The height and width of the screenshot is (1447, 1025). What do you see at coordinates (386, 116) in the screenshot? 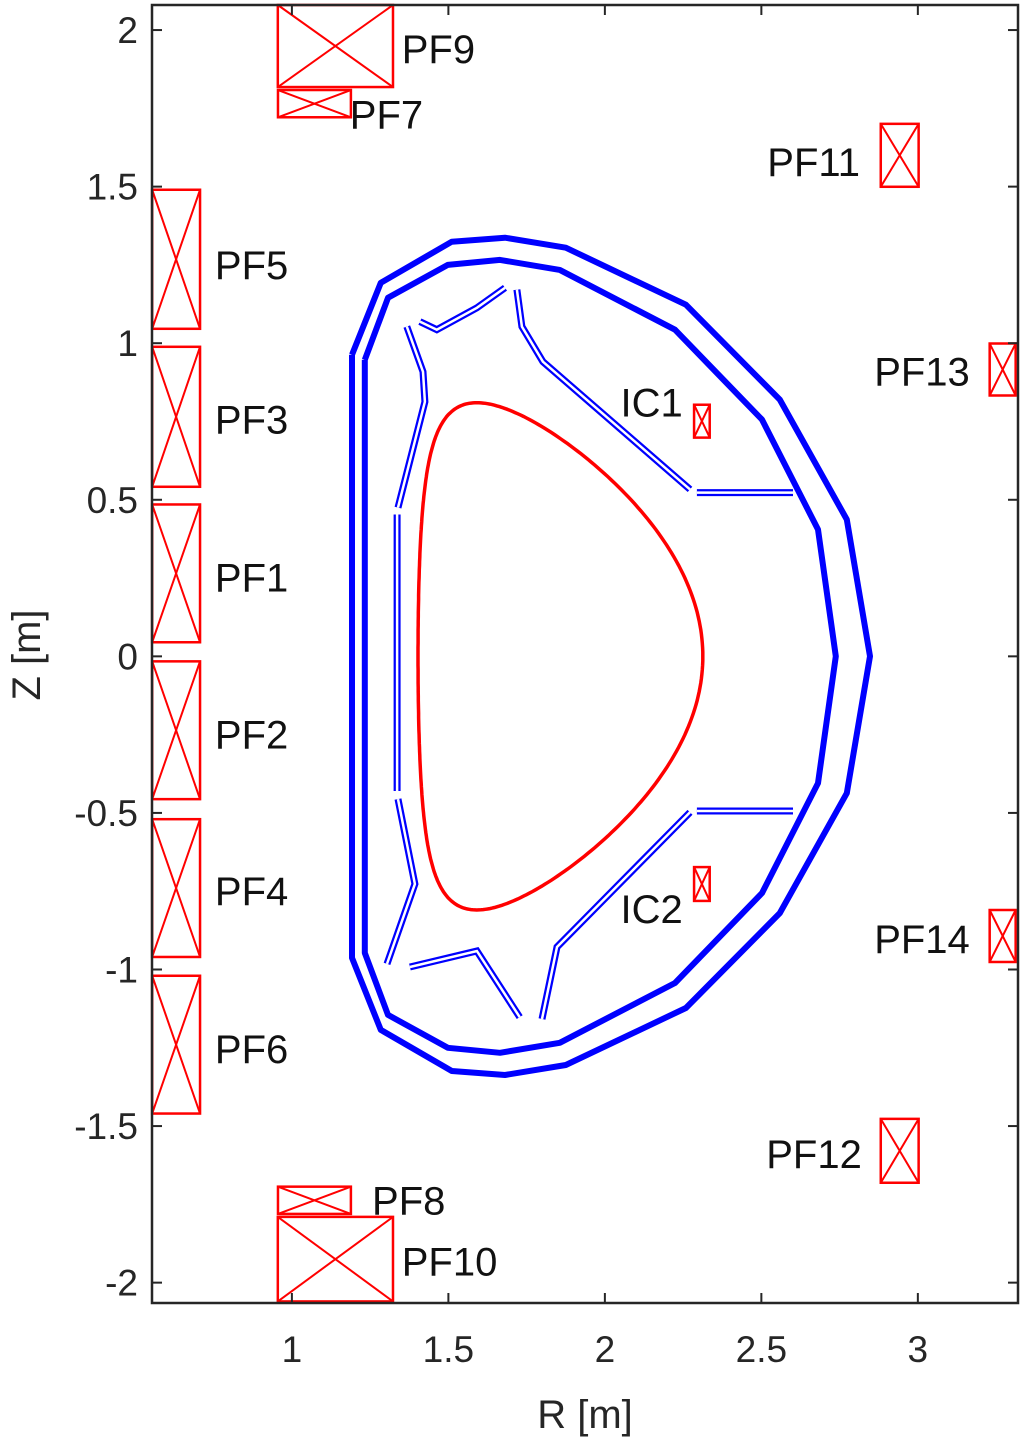
I see `coil-label: PF7` at bounding box center [386, 116].